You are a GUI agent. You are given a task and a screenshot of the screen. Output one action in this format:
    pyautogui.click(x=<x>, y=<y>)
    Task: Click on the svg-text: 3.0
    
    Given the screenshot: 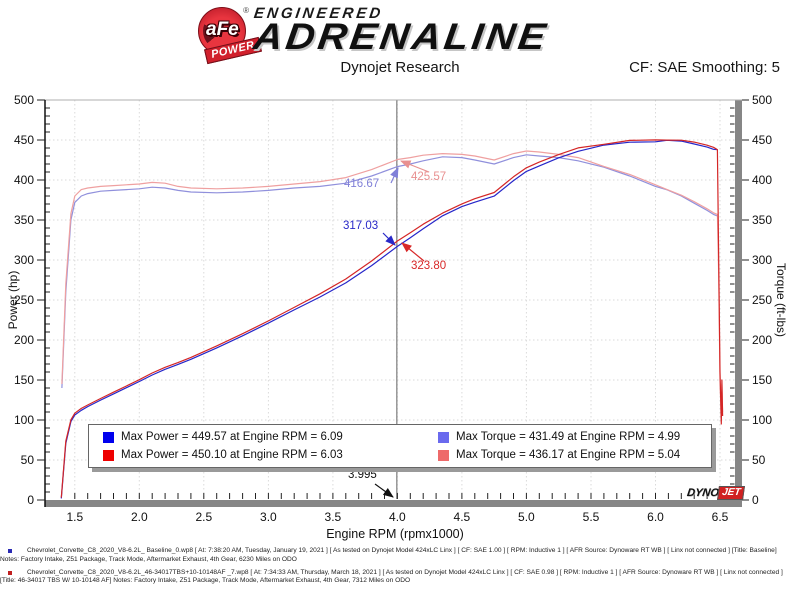 What is the action you would take?
    pyautogui.click(x=268, y=517)
    